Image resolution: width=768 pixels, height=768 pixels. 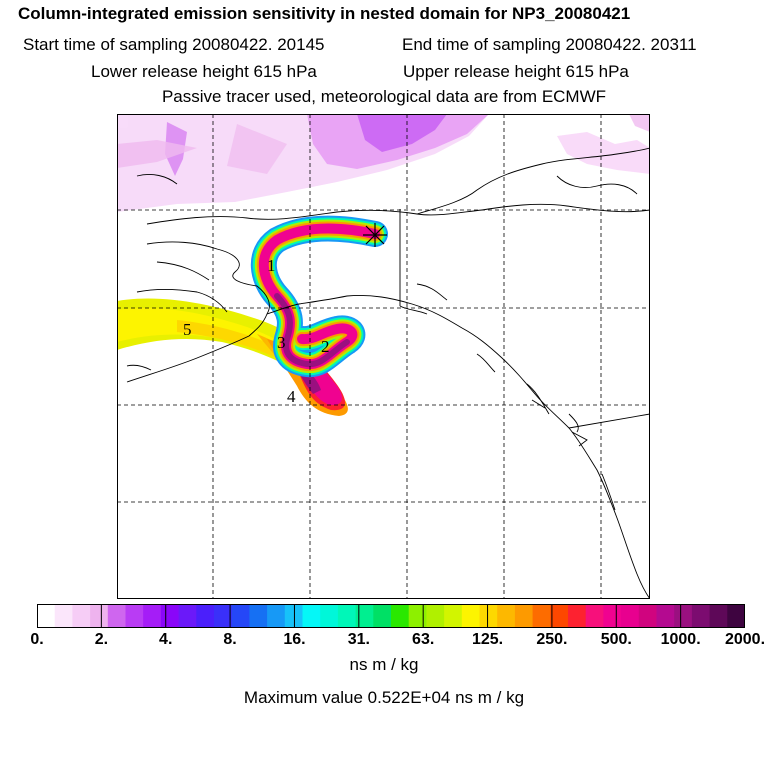 What do you see at coordinates (187, 329) in the screenshot?
I see `day-marker-5: 5` at bounding box center [187, 329].